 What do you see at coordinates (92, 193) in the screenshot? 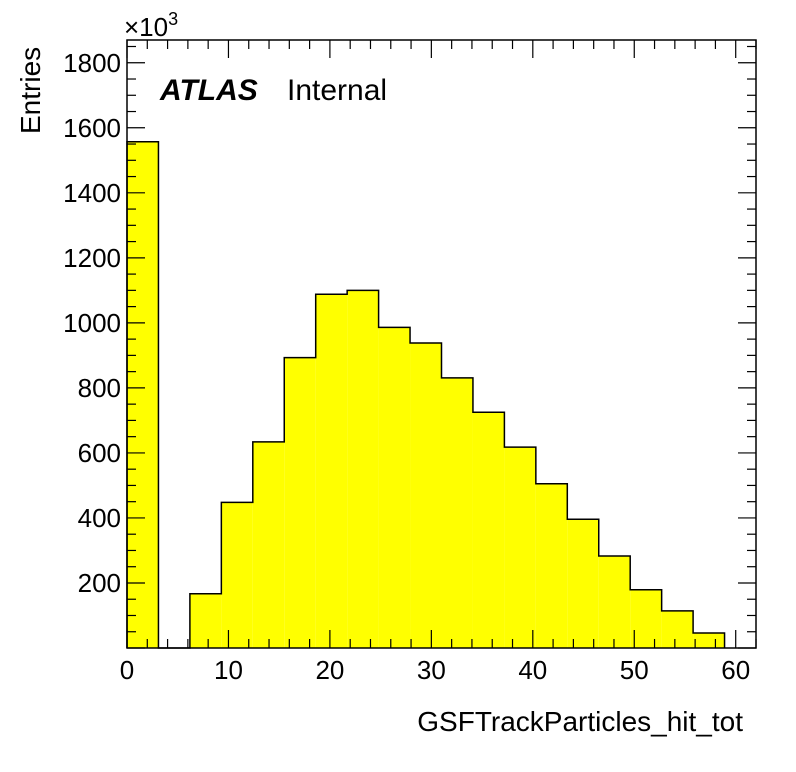
I see `y-tick-label: 1400` at bounding box center [92, 193].